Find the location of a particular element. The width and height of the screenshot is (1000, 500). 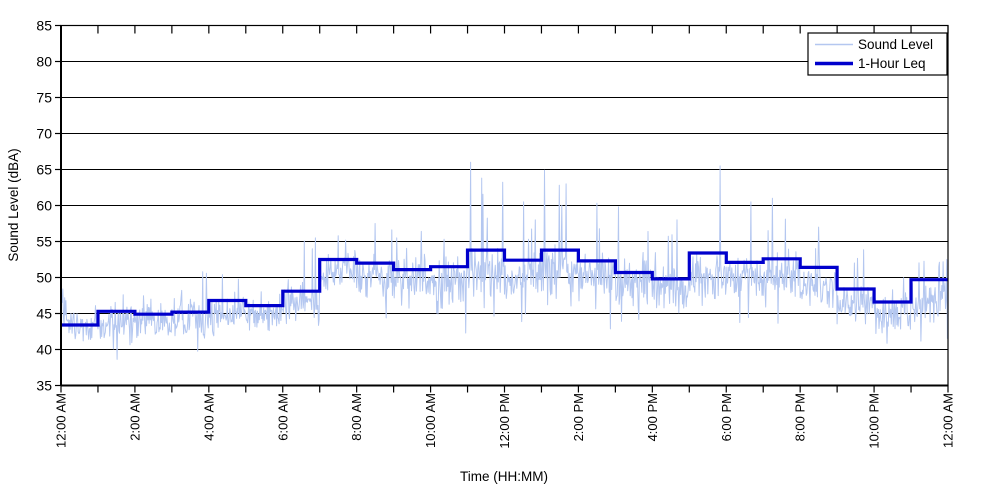

x-tick-label: 8:00 AM is located at coordinates (356, 417).